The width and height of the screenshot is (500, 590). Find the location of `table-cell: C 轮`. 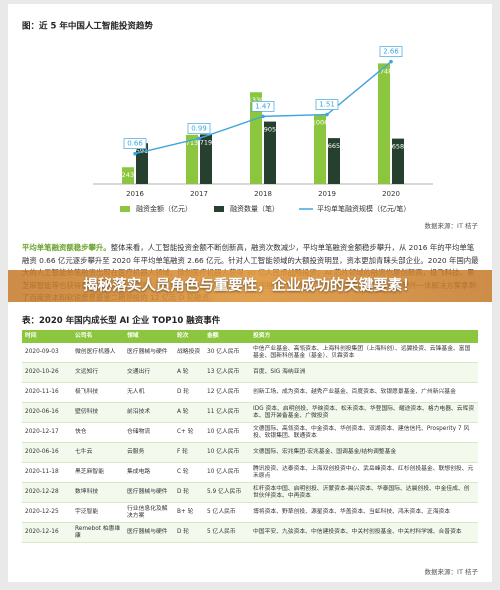

table-cell: C 轮 is located at coordinates (189, 473).